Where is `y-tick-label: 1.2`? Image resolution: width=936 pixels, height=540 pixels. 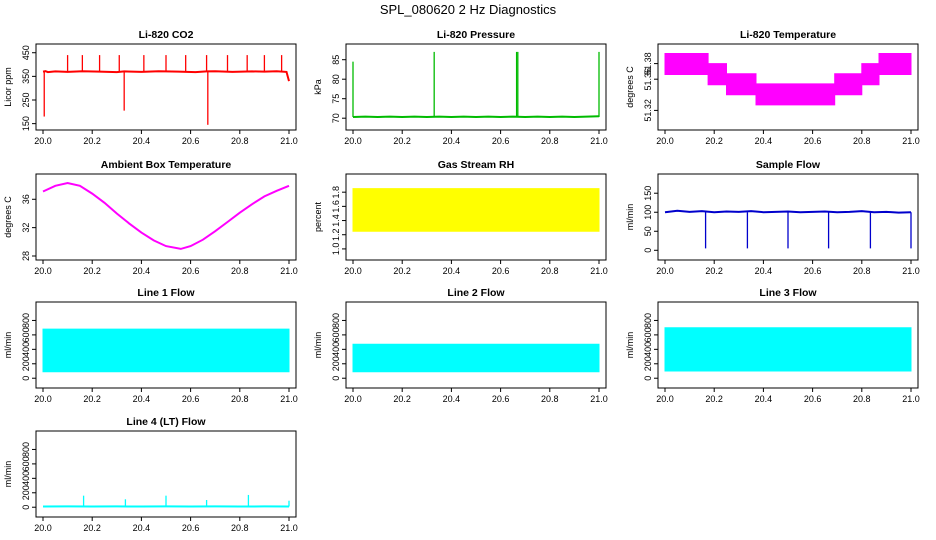 y-tick-label: 1.2 is located at coordinates (336, 234).